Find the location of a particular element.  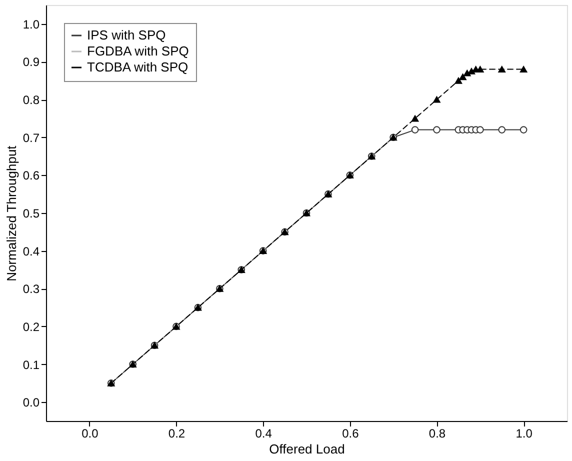

x-axis-title: Offered Load is located at coordinates (307, 449).